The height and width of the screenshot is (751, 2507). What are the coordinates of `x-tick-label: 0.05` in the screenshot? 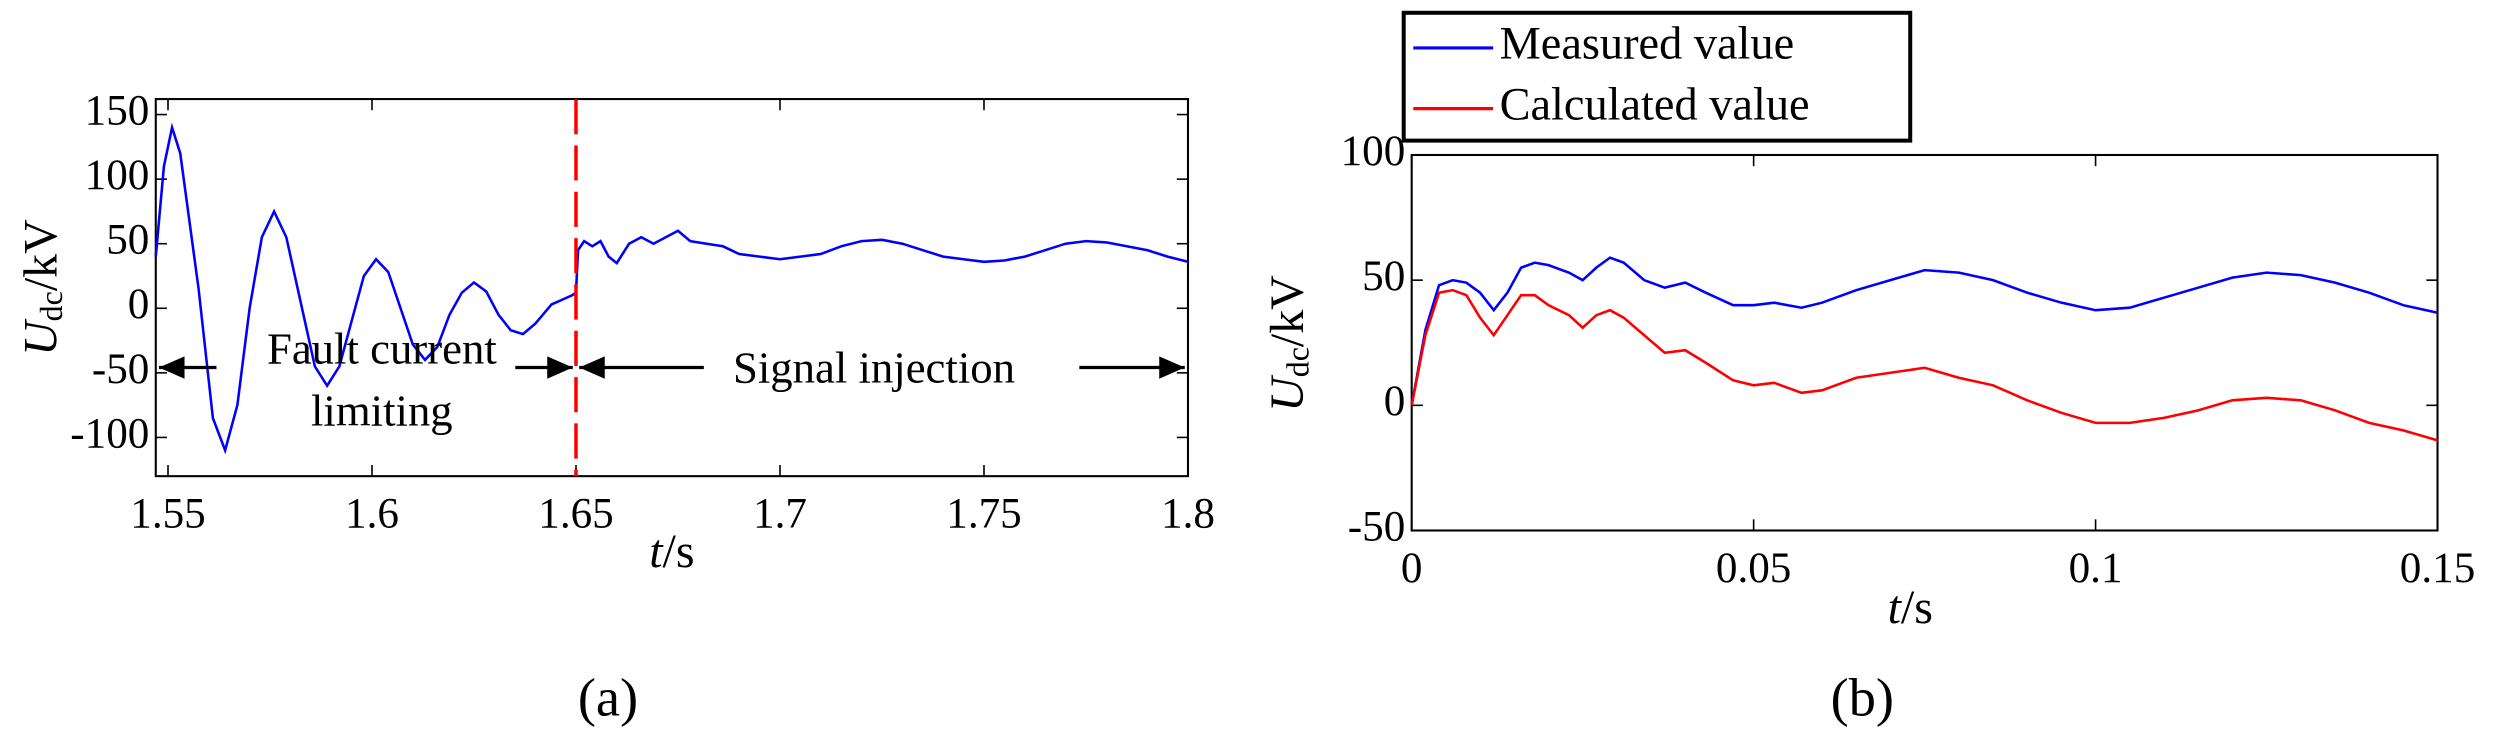 It's located at (1753, 568).